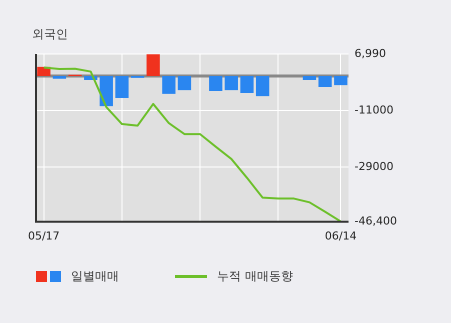 The image size is (451, 323). What do you see at coordinates (374, 166) in the screenshot?
I see `y-tick-label: -29000` at bounding box center [374, 166].